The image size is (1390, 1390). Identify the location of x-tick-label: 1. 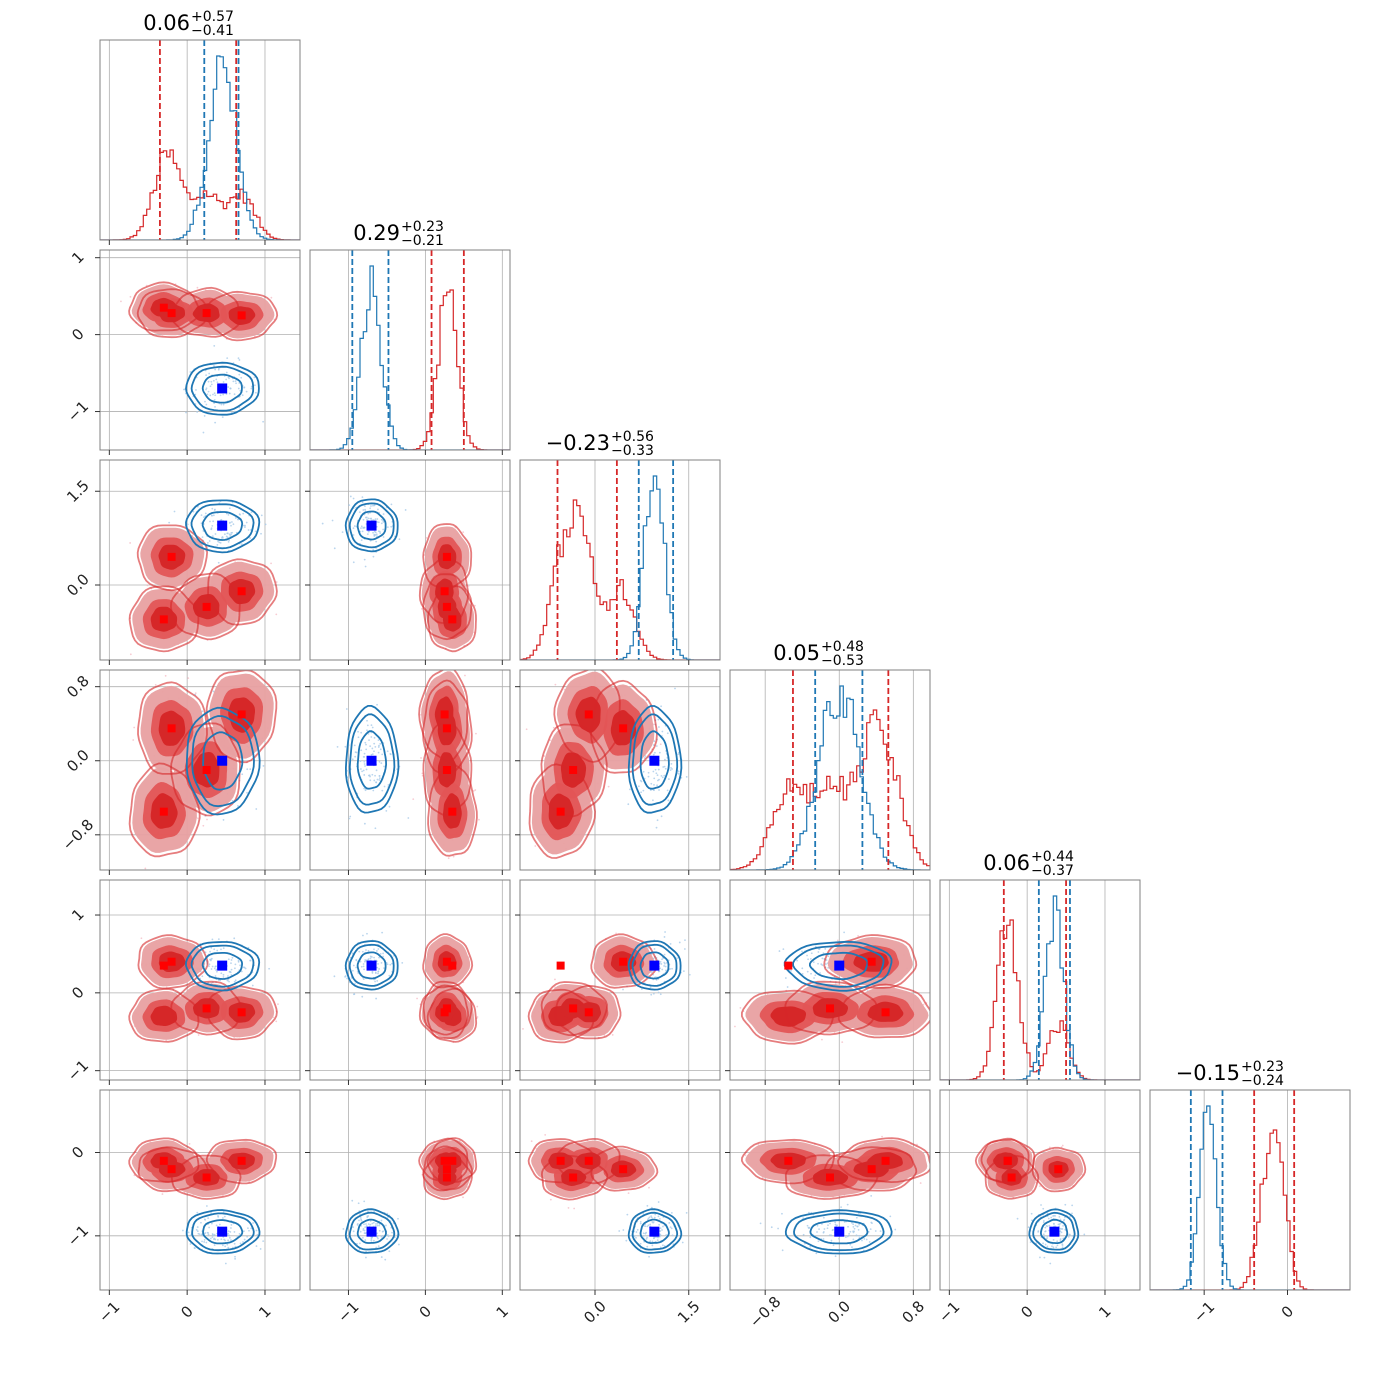
(502, 1311).